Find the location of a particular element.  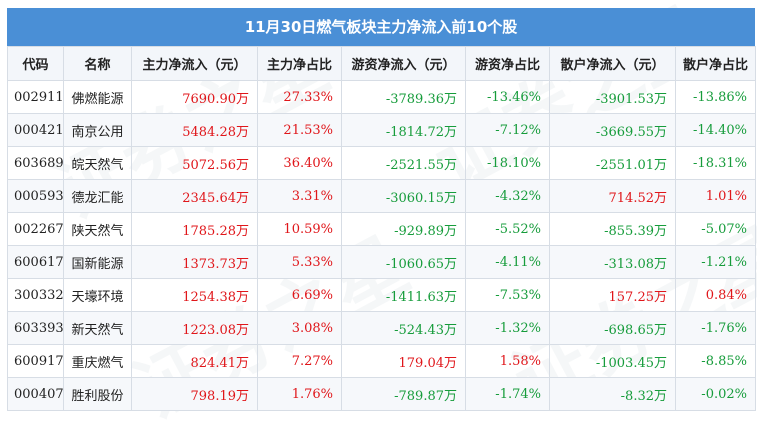

hot-money-ratio-cell: -4.11% is located at coordinates (507, 262).